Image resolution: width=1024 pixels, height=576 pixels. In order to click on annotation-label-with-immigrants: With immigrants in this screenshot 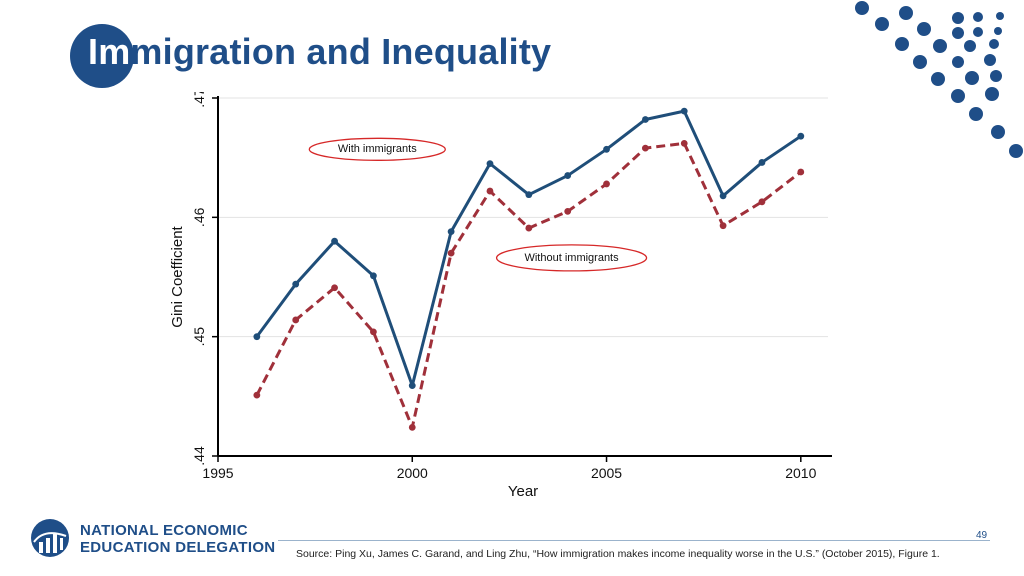, I will do `click(377, 149)`.